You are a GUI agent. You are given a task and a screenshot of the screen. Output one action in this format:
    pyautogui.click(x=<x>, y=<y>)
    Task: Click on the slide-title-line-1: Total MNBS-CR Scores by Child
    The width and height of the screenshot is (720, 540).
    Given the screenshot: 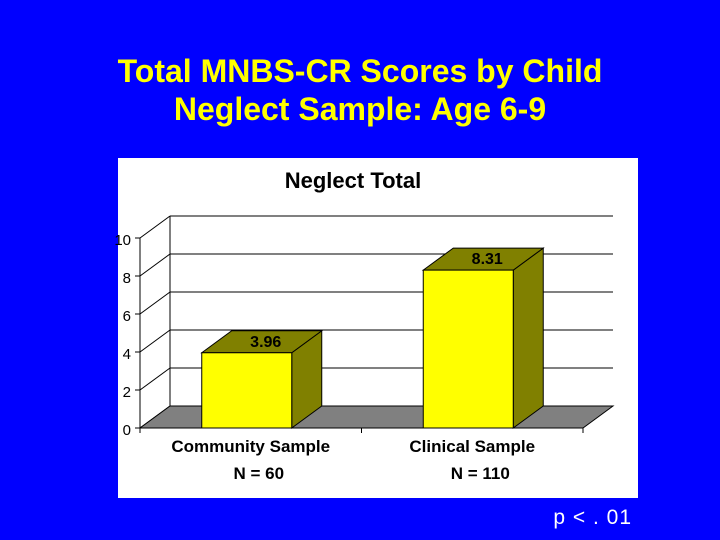 What is the action you would take?
    pyautogui.click(x=360, y=71)
    